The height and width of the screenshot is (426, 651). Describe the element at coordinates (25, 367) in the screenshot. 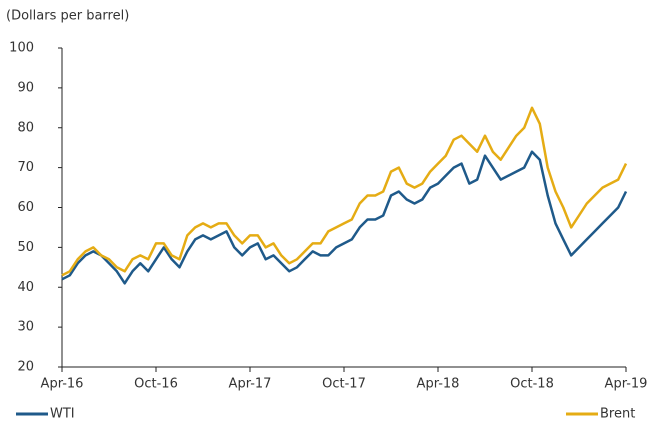

I see `y-tick-label: 20` at that location.